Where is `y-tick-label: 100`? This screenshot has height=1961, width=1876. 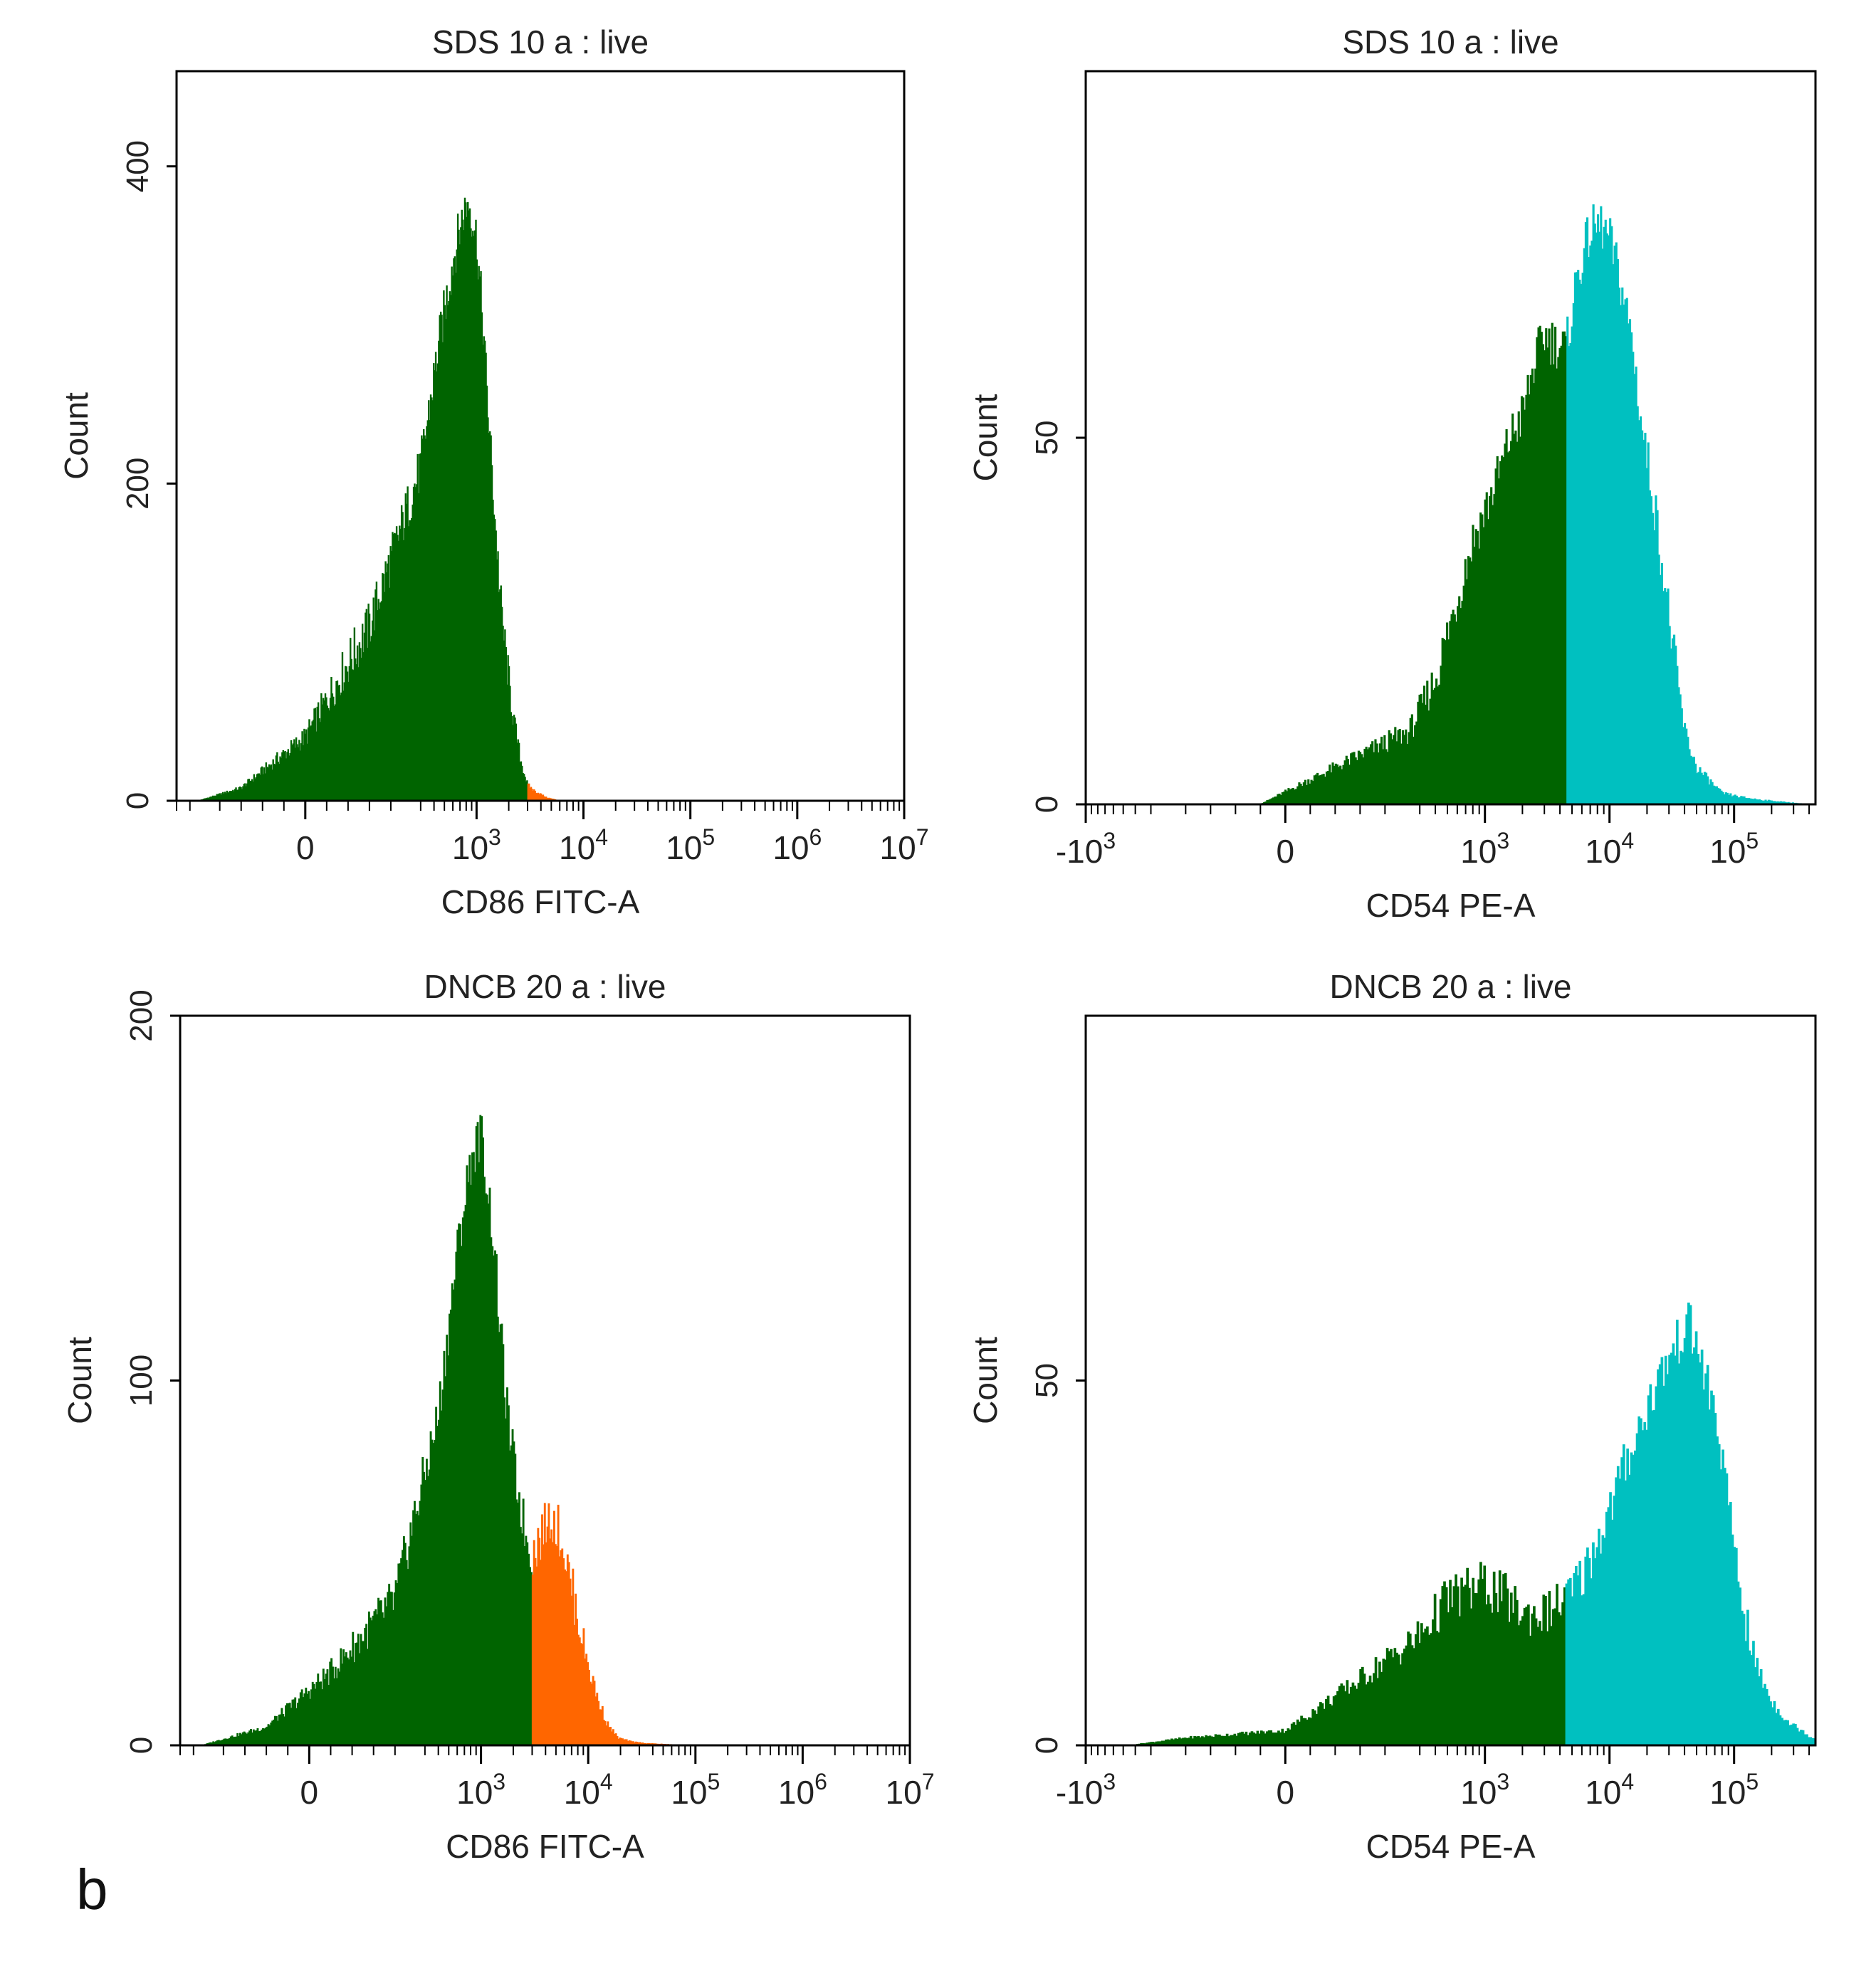 y-tick-label: 100 is located at coordinates (141, 1381).